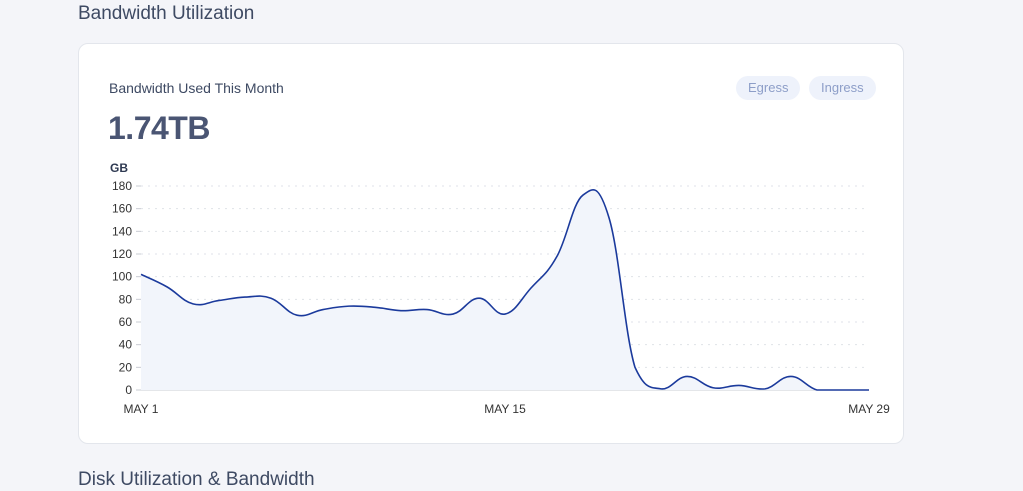  I want to click on bandwidth-total: 1.74TB, so click(159, 128).